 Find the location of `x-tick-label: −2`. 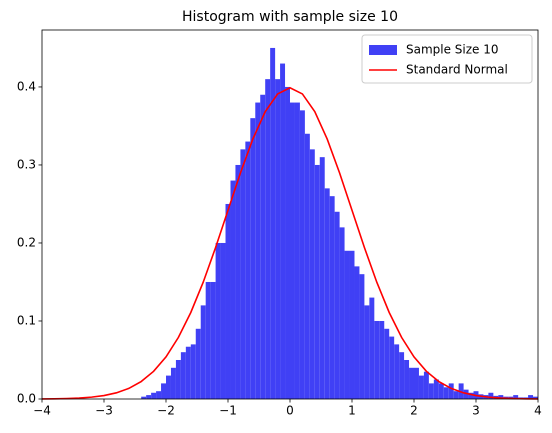

x-tick-label: −2 is located at coordinates (166, 411).